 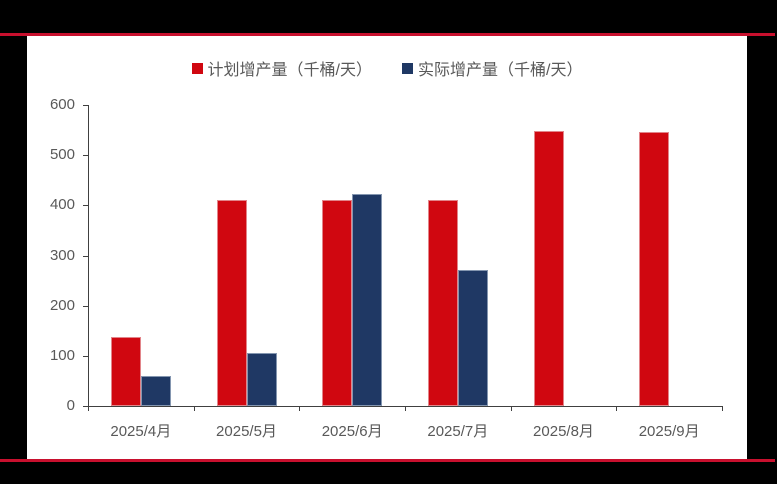 What do you see at coordinates (563, 431) in the screenshot?
I see `x-tick-label: 2025/8月` at bounding box center [563, 431].